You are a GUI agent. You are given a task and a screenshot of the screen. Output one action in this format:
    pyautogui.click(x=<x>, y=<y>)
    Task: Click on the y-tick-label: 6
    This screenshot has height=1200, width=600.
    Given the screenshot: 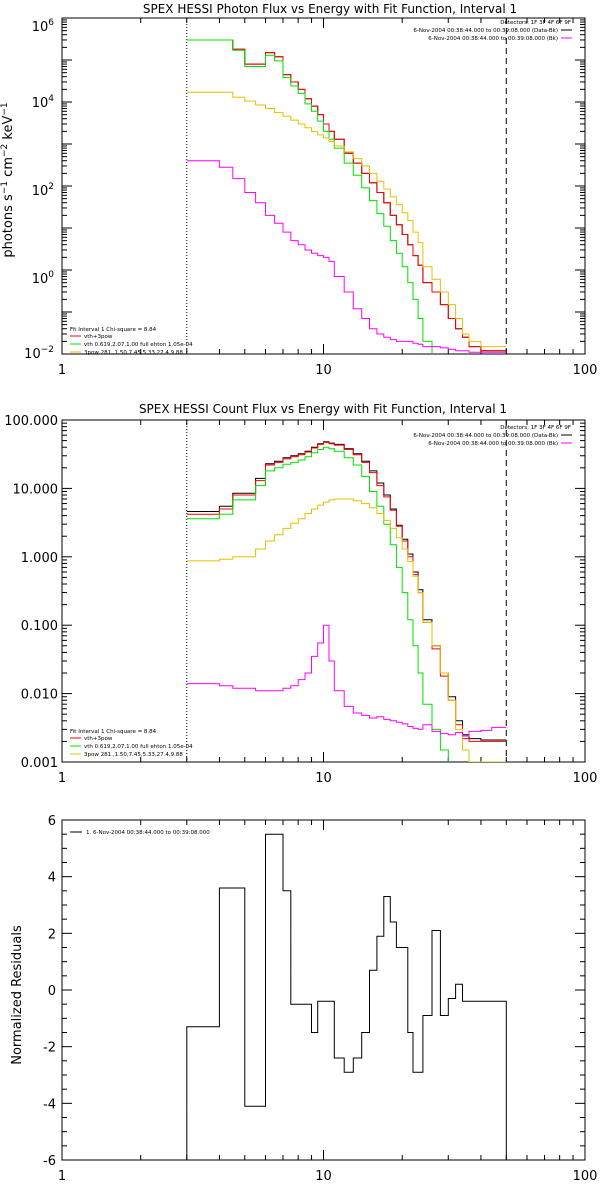 What is the action you would take?
    pyautogui.click(x=52, y=821)
    